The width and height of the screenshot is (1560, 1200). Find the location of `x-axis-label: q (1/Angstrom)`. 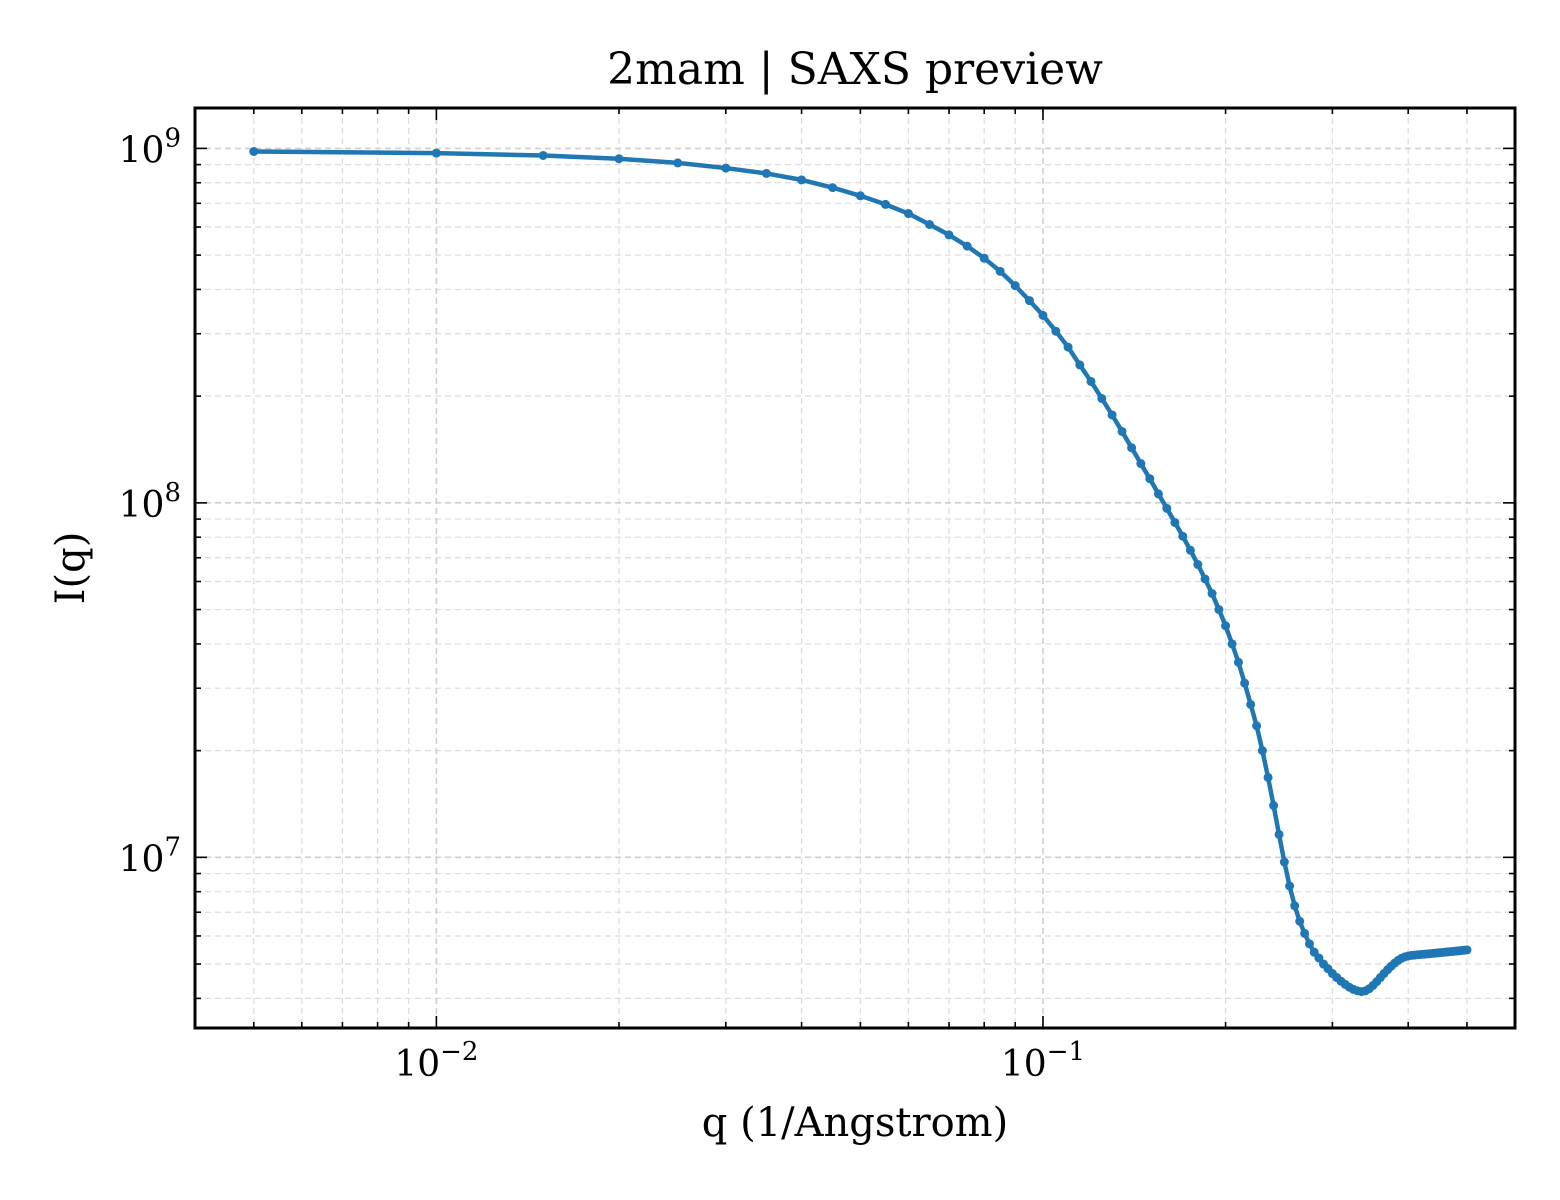

x-axis-label: q (1/Angstrom) is located at coordinates (855, 1123).